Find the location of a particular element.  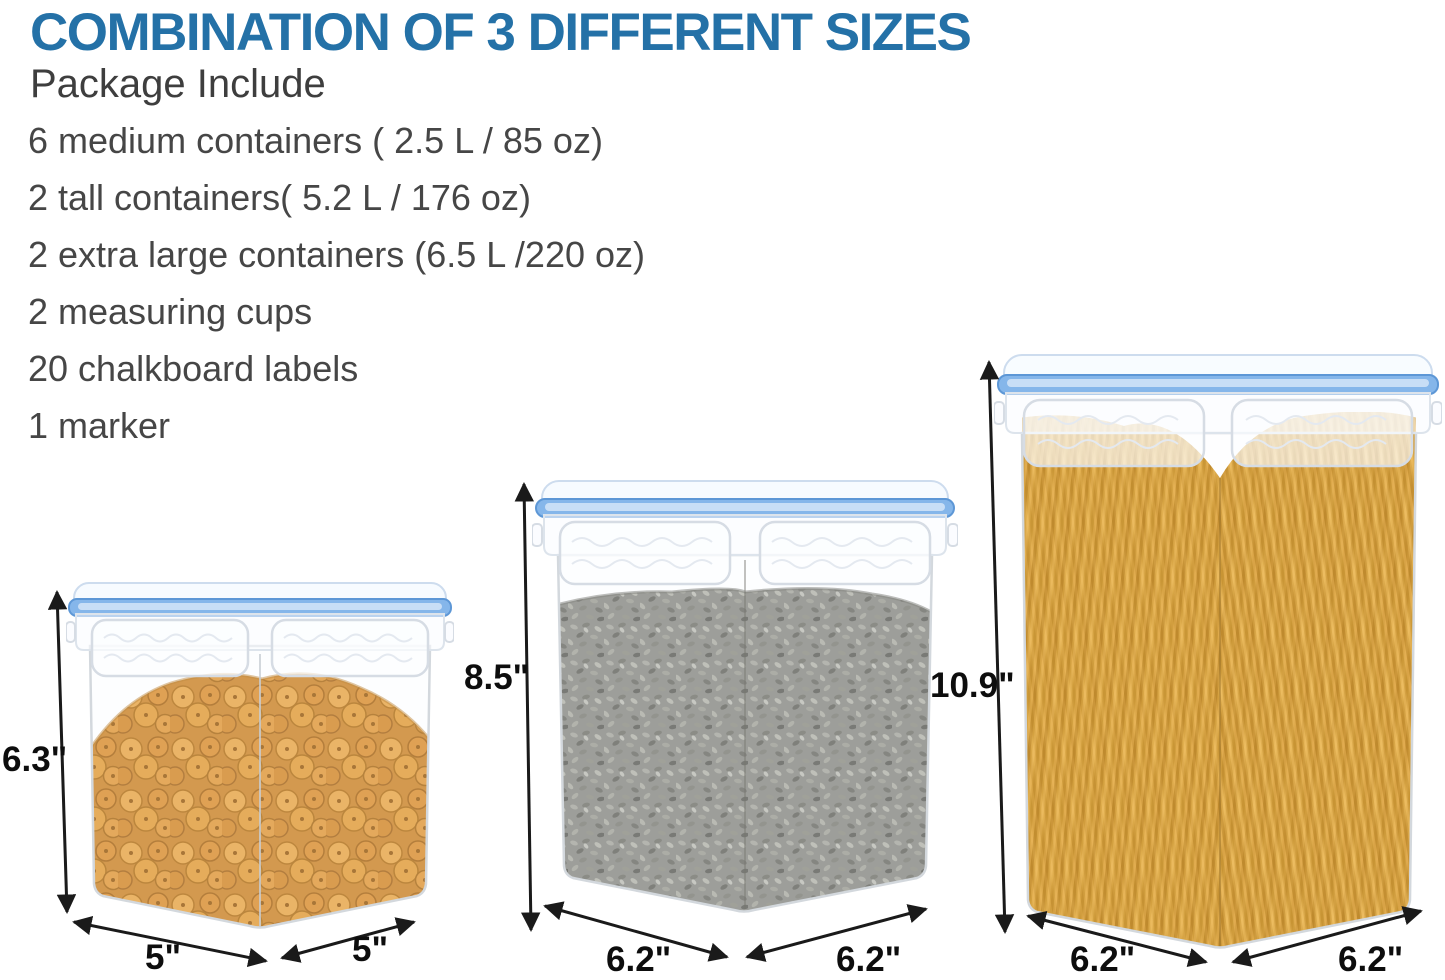

page-title: COMBINATION OF 3 DIFFERENT SIZES is located at coordinates (501, 32).